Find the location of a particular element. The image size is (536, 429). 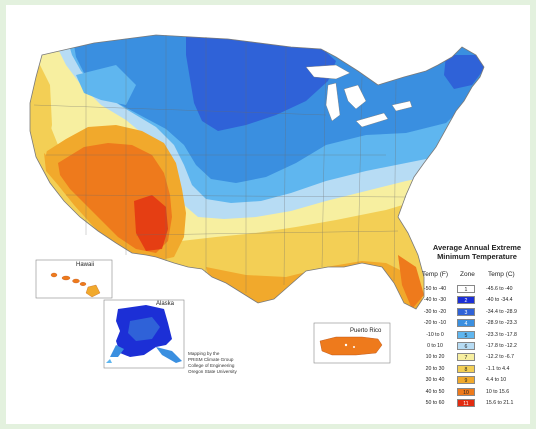

legend-row: 10 to 20 7 -12.2 to -6.7 is located at coordinates (475, 357).